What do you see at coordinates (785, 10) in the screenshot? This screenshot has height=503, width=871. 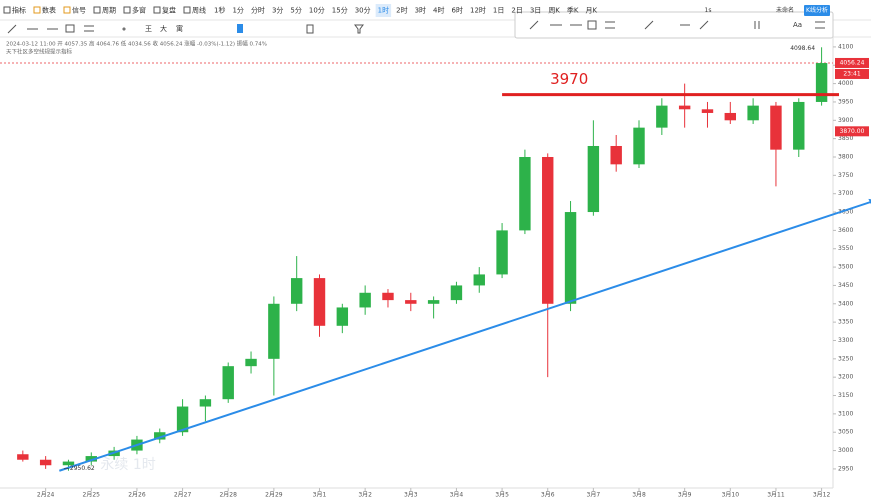 I see `layout-name: 未命名` at bounding box center [785, 10].